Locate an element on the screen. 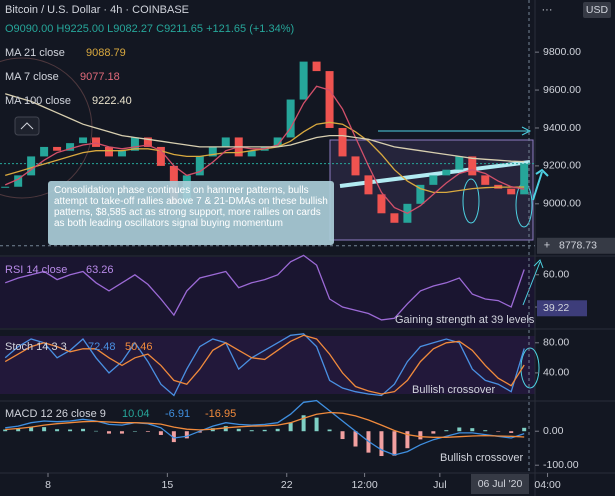 The image size is (615, 496). open: O9090.00 is located at coordinates (29, 29).